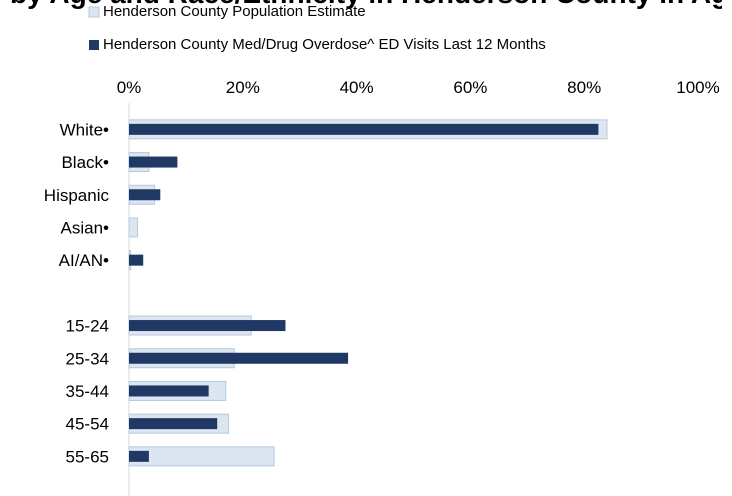 The height and width of the screenshot is (496, 732). Describe the element at coordinates (584, 87) in the screenshot. I see `x-tick-label: 80%` at that location.